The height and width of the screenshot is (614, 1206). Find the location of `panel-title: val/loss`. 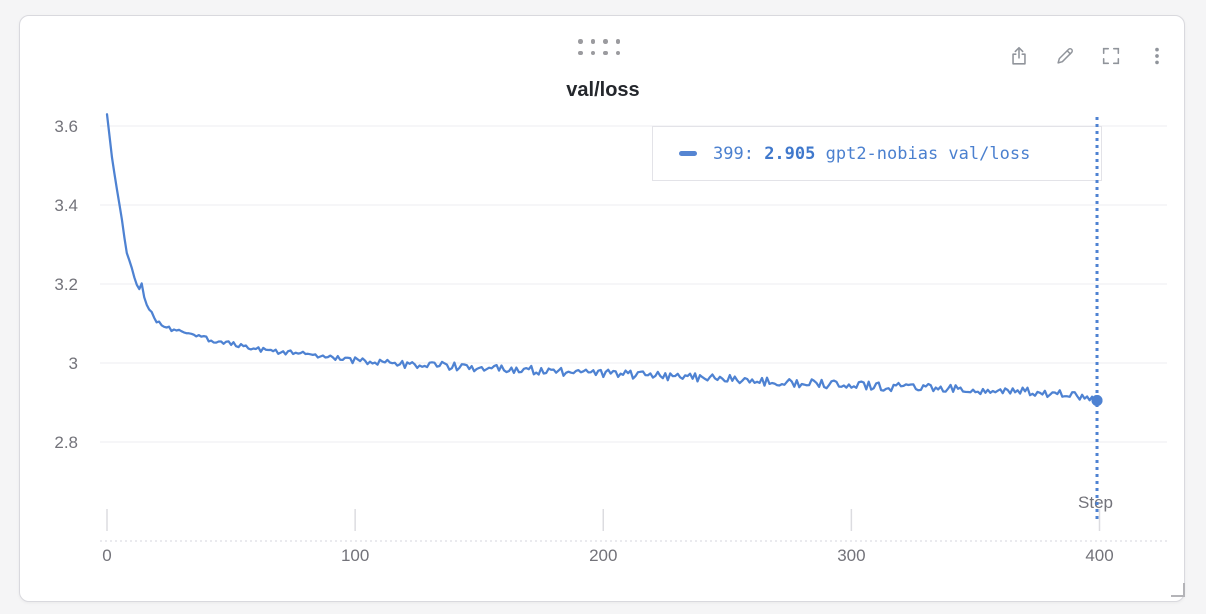

panel-title: val/loss is located at coordinates (603, 90).